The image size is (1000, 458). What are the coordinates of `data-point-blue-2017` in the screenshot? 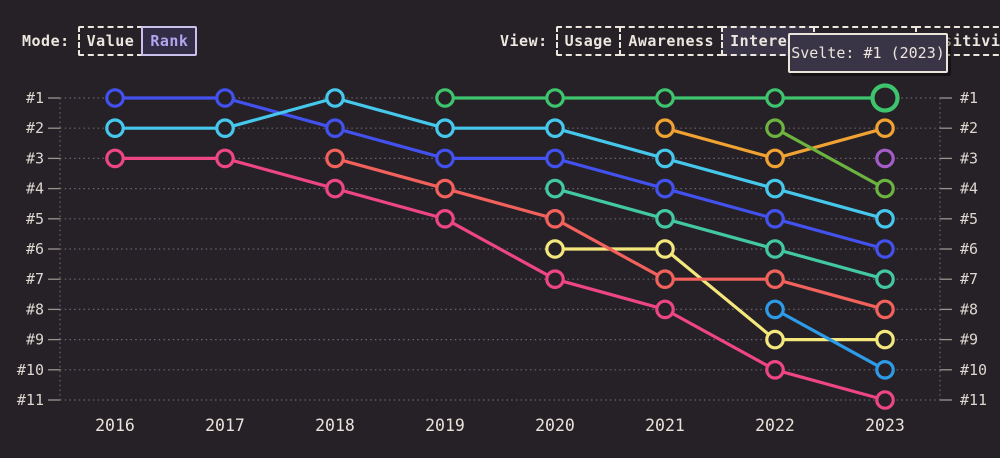 It's located at (225, 98).